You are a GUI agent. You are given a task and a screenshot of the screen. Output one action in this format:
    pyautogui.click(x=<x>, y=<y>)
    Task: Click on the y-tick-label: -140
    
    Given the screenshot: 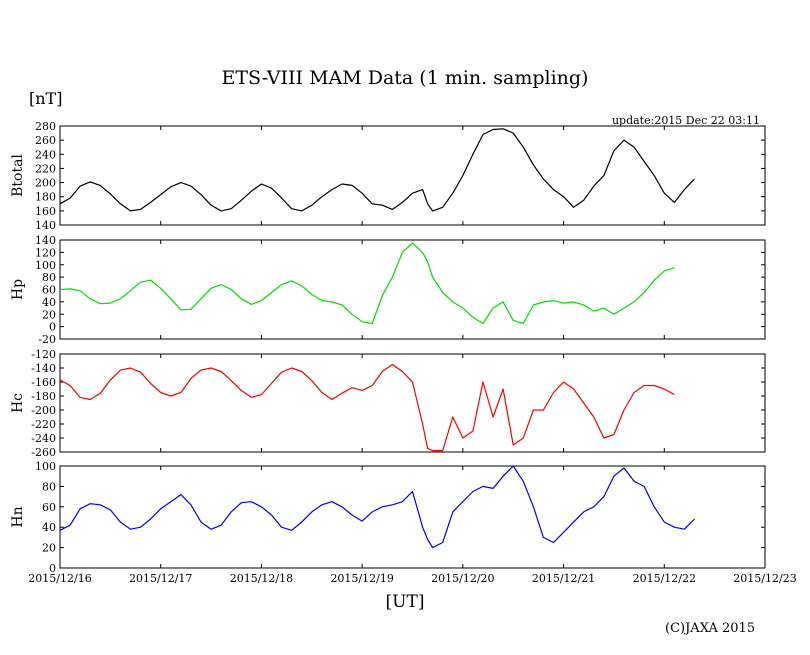 What is the action you would take?
    pyautogui.click(x=43, y=368)
    